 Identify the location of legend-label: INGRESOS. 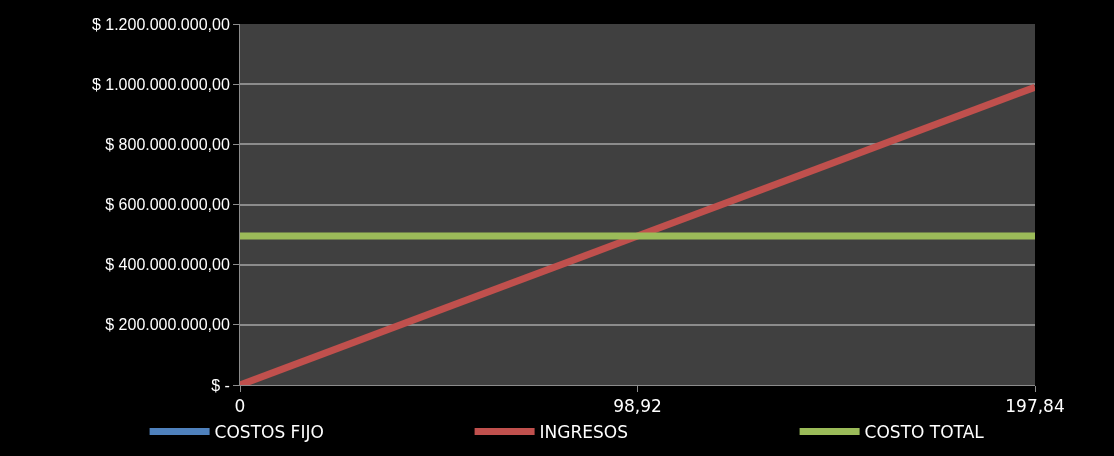
(584, 432).